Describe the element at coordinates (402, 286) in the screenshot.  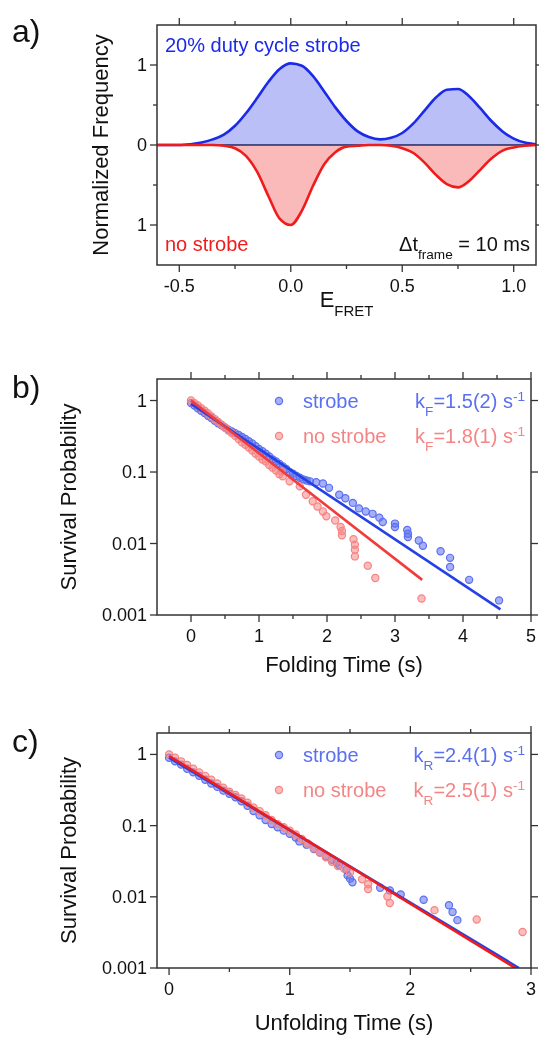
I see `x-tick-label: 0.5` at that location.